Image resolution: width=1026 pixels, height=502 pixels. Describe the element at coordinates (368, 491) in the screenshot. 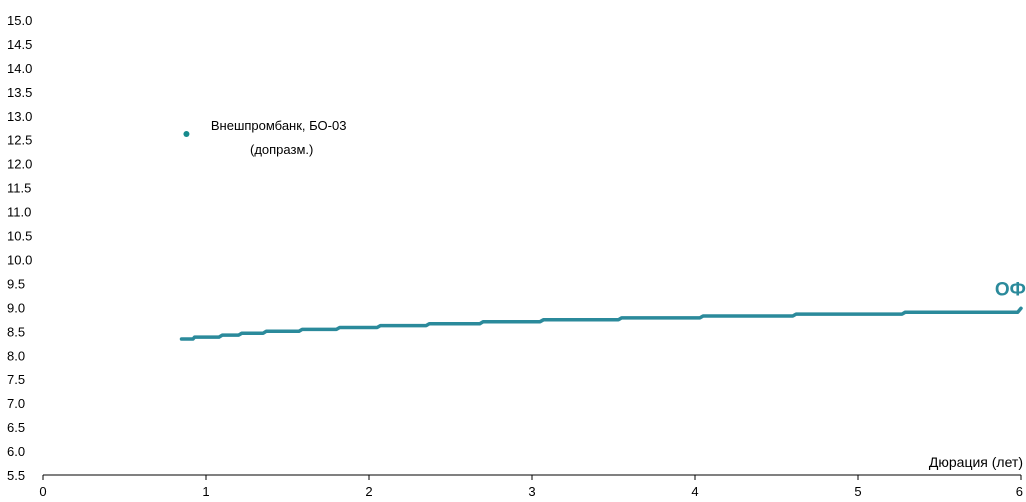

I see `x-tick-label: 2` at that location.